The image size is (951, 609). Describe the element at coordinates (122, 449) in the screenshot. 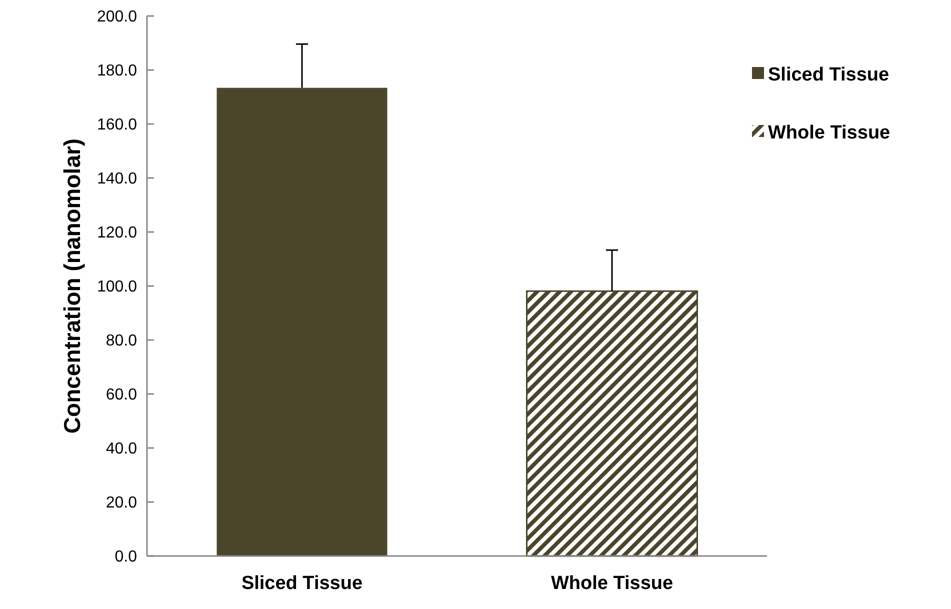

I see `y-tick-label: 40.0` at that location.